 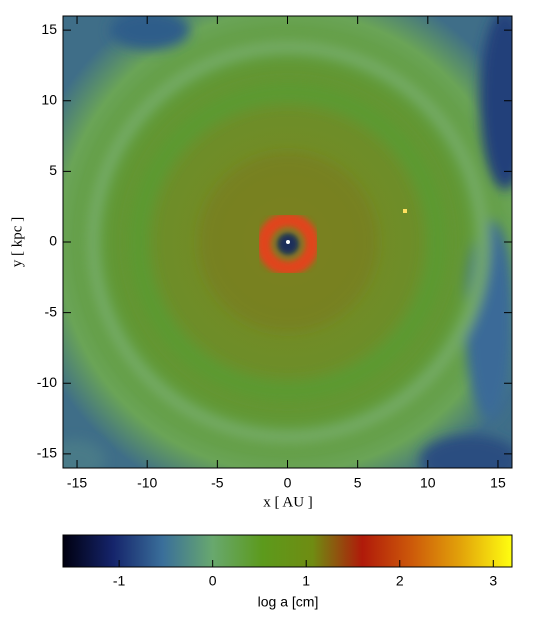 What do you see at coordinates (47, 382) in the screenshot?
I see `y-tick-label: -10` at bounding box center [47, 382].